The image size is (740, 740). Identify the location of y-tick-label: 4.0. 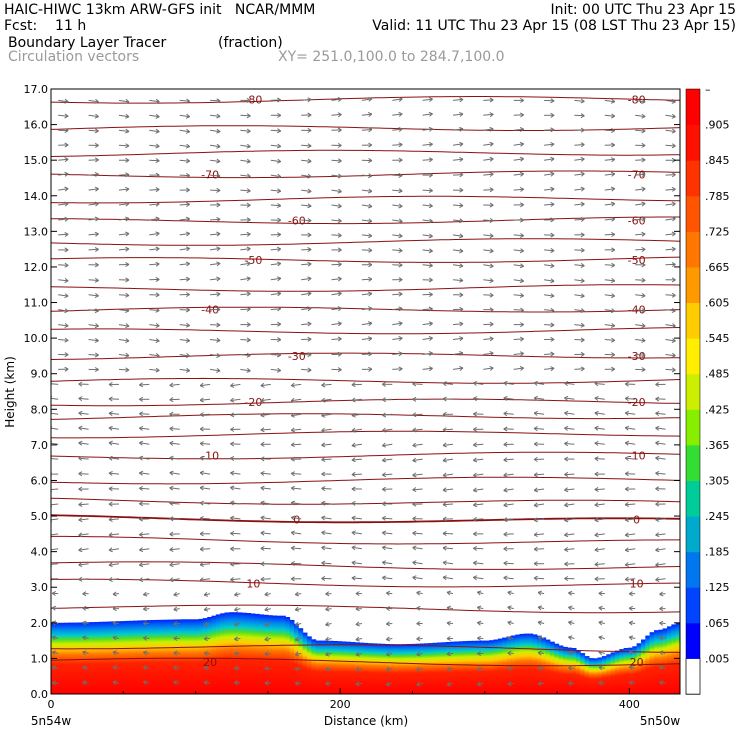
(40, 552).